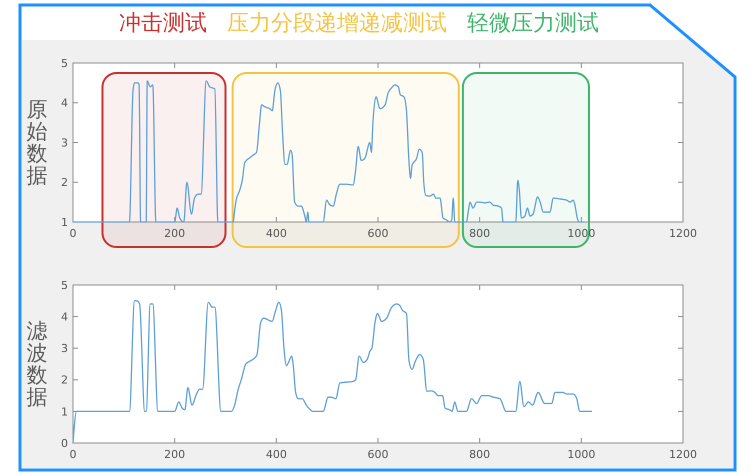 Image resolution: width=755 pixels, height=475 pixels. I want to click on band-label: 压力分段递增递减测试, so click(337, 23).